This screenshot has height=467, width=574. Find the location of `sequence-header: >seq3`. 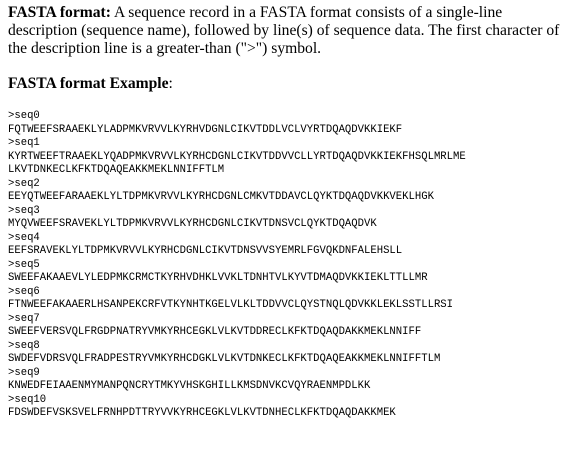

sequence-header: >seq3 is located at coordinates (24, 210).